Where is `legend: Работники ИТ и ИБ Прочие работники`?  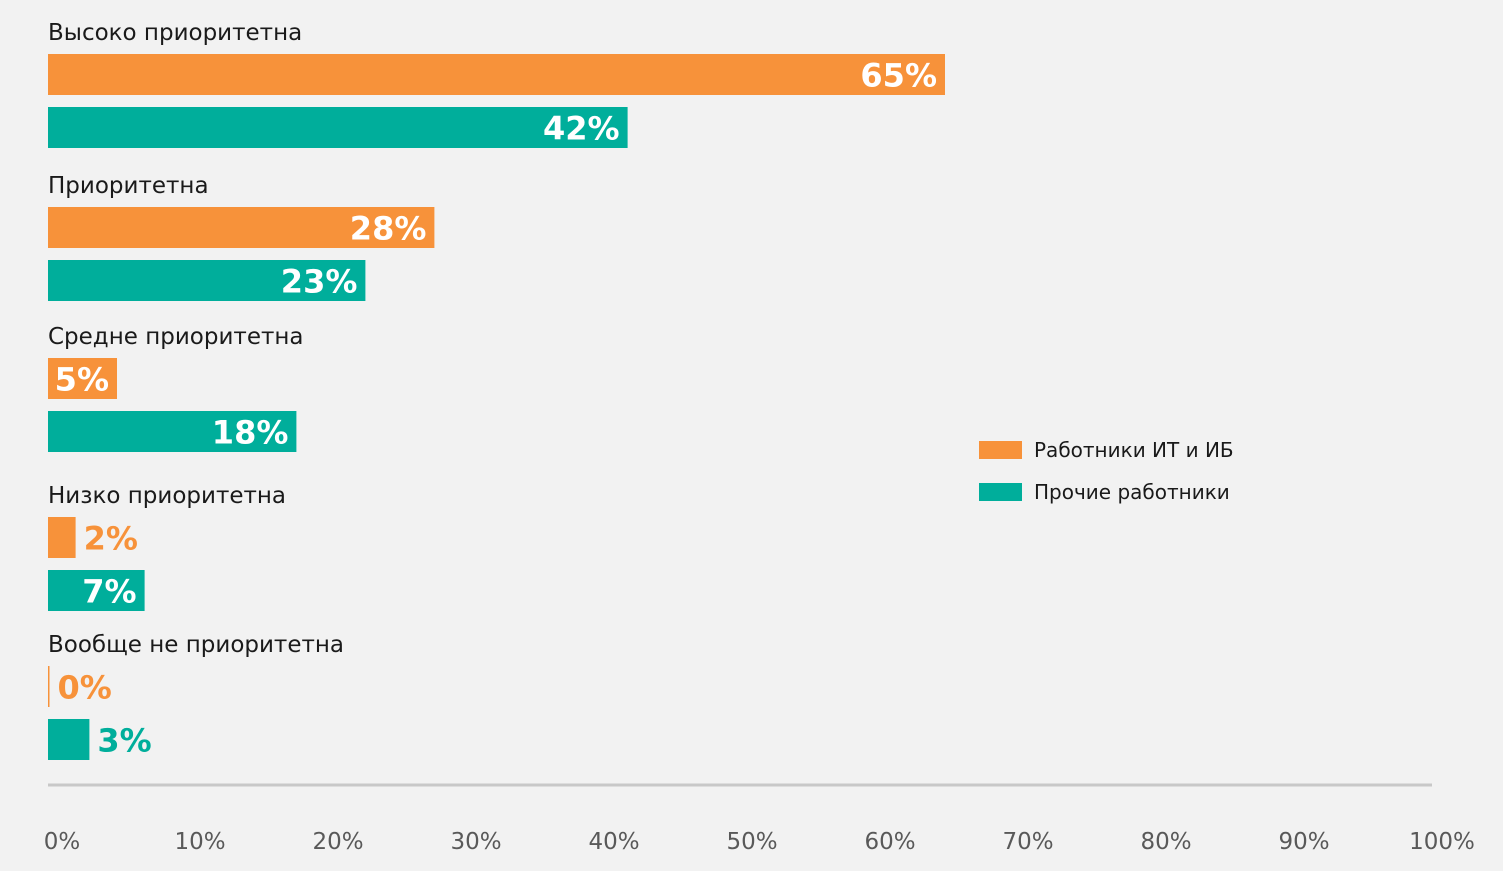
legend: Работники ИТ и ИБ Прочие работники is located at coordinates (1106, 471).